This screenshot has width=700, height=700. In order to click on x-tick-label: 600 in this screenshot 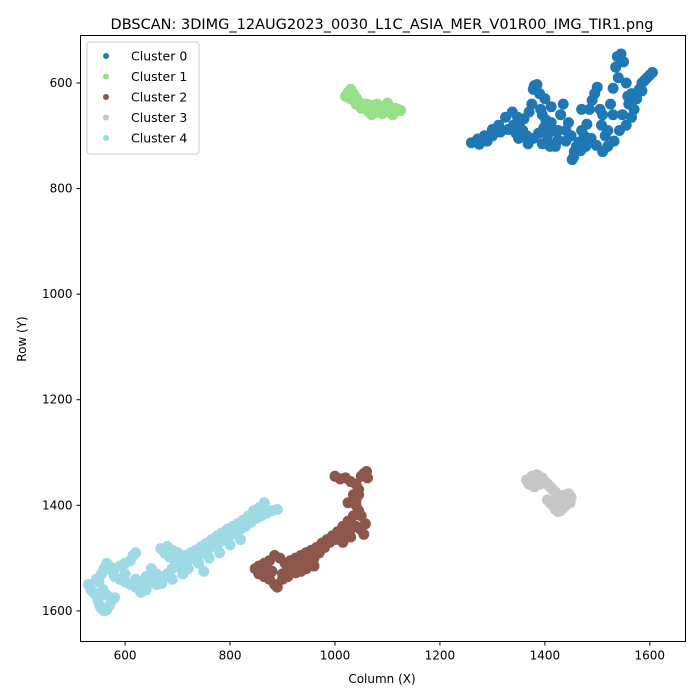, I will do `click(125, 656)`.